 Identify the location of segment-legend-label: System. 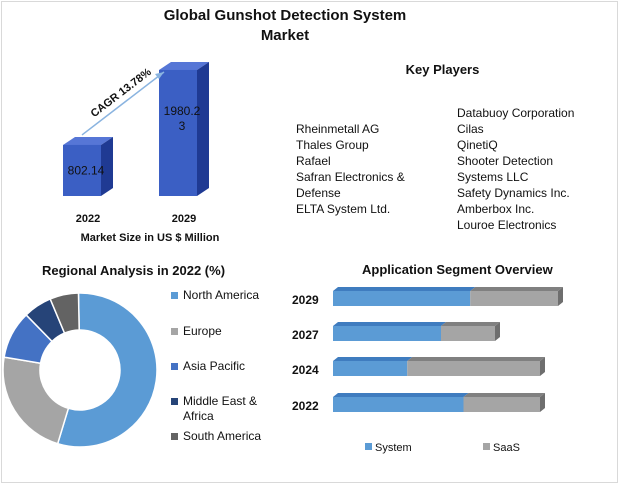
(393, 448).